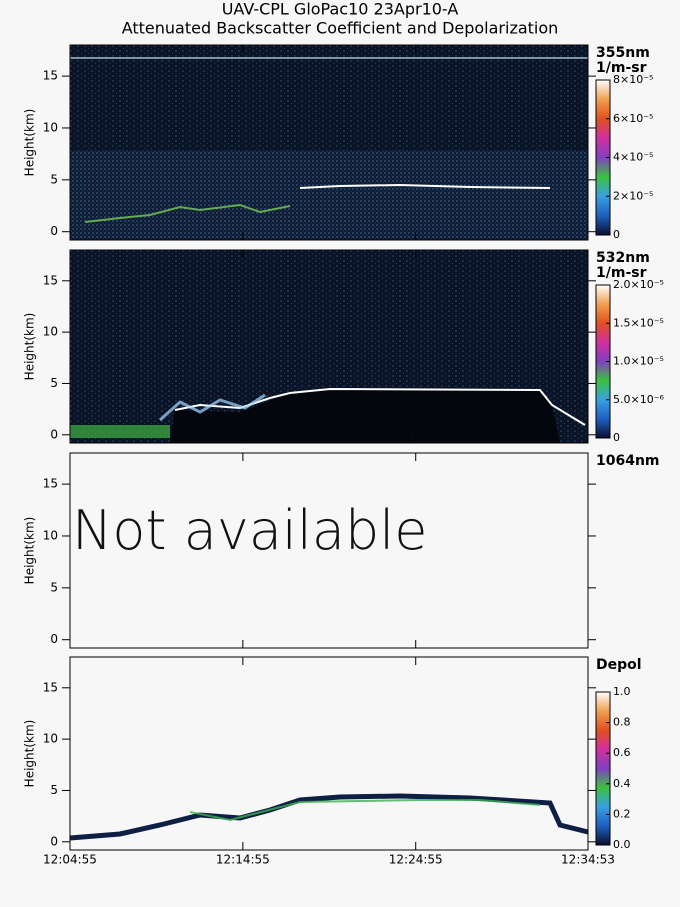  Describe the element at coordinates (588, 860) in the screenshot. I see `x-tick-label: 12:34:53` at that location.